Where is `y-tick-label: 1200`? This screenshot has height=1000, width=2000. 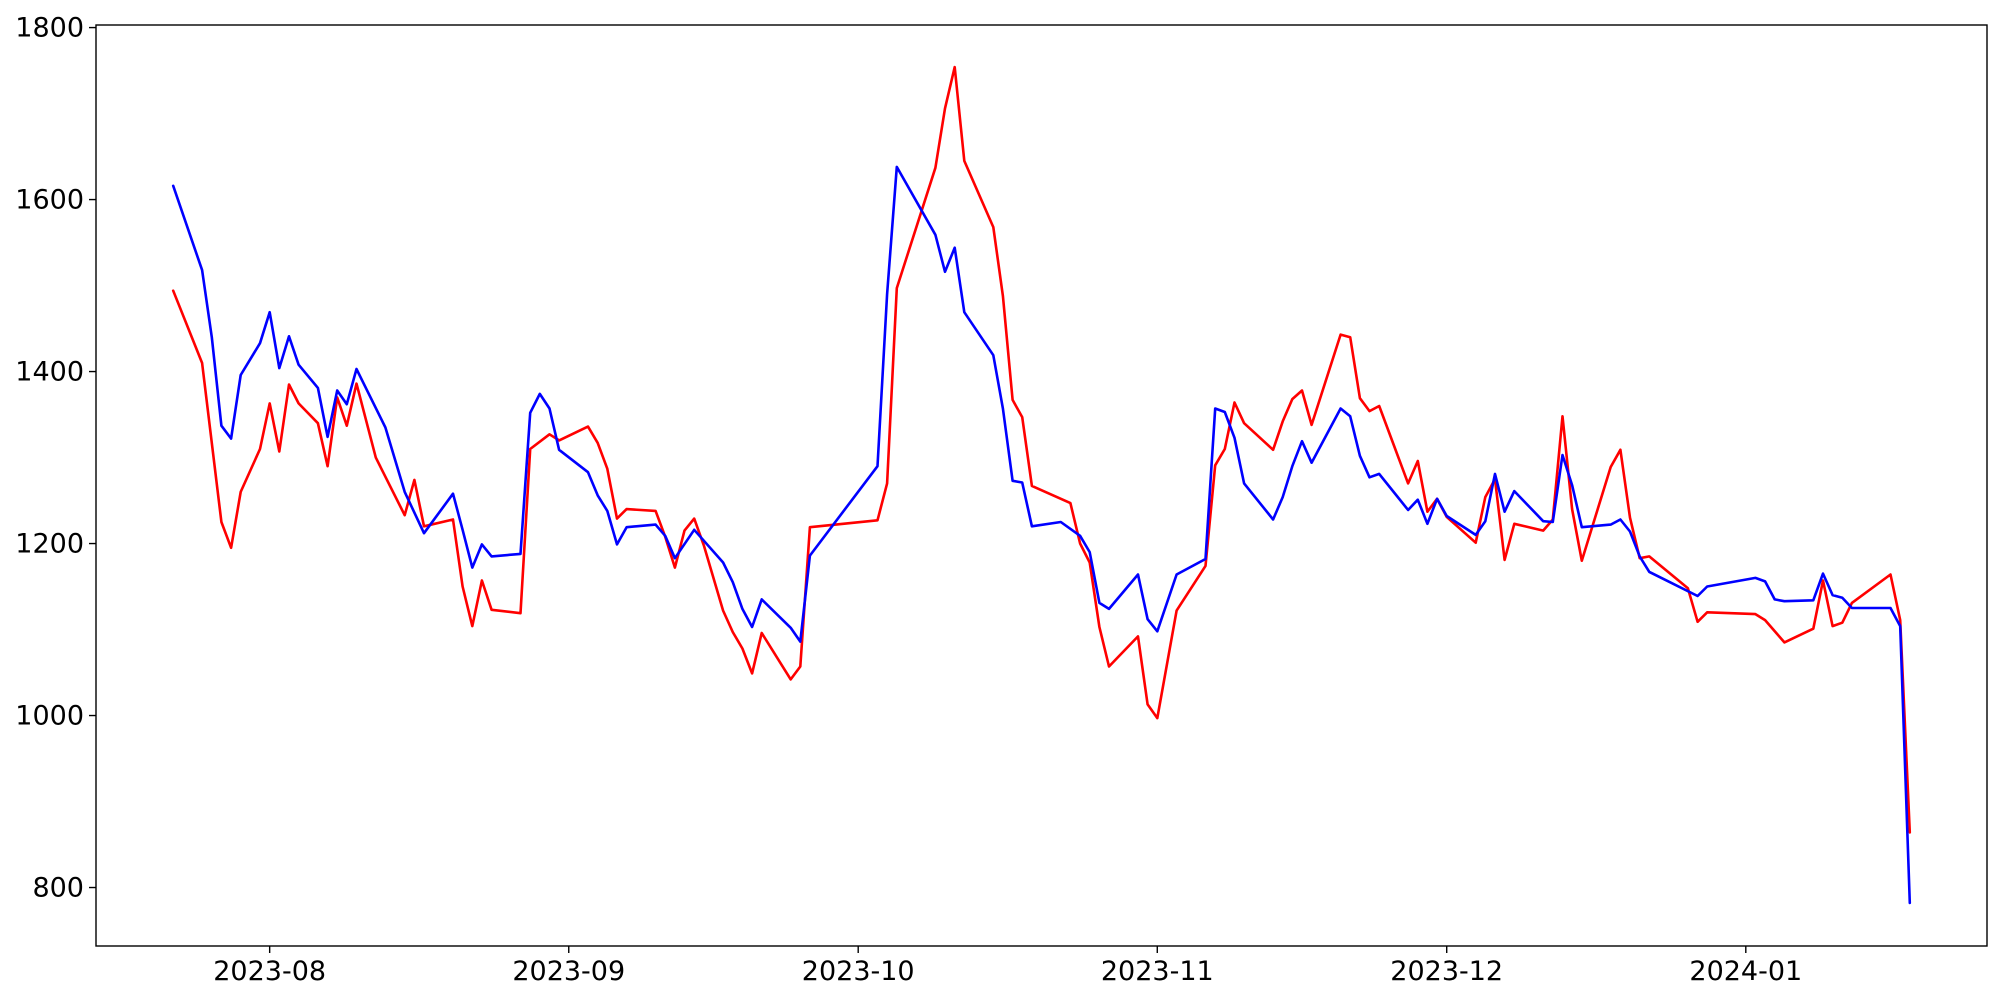
y-tick-label: 1200 is located at coordinates (49, 544).